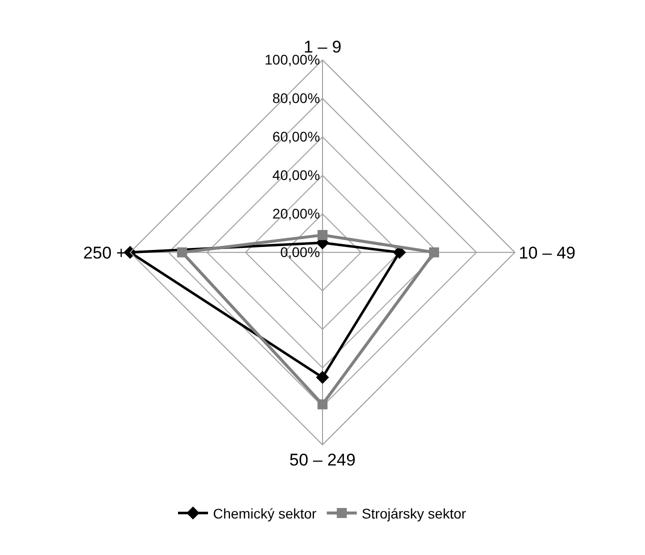 This screenshot has width=645, height=555. I want to click on y-tick-label: 40,00%, so click(296, 174).